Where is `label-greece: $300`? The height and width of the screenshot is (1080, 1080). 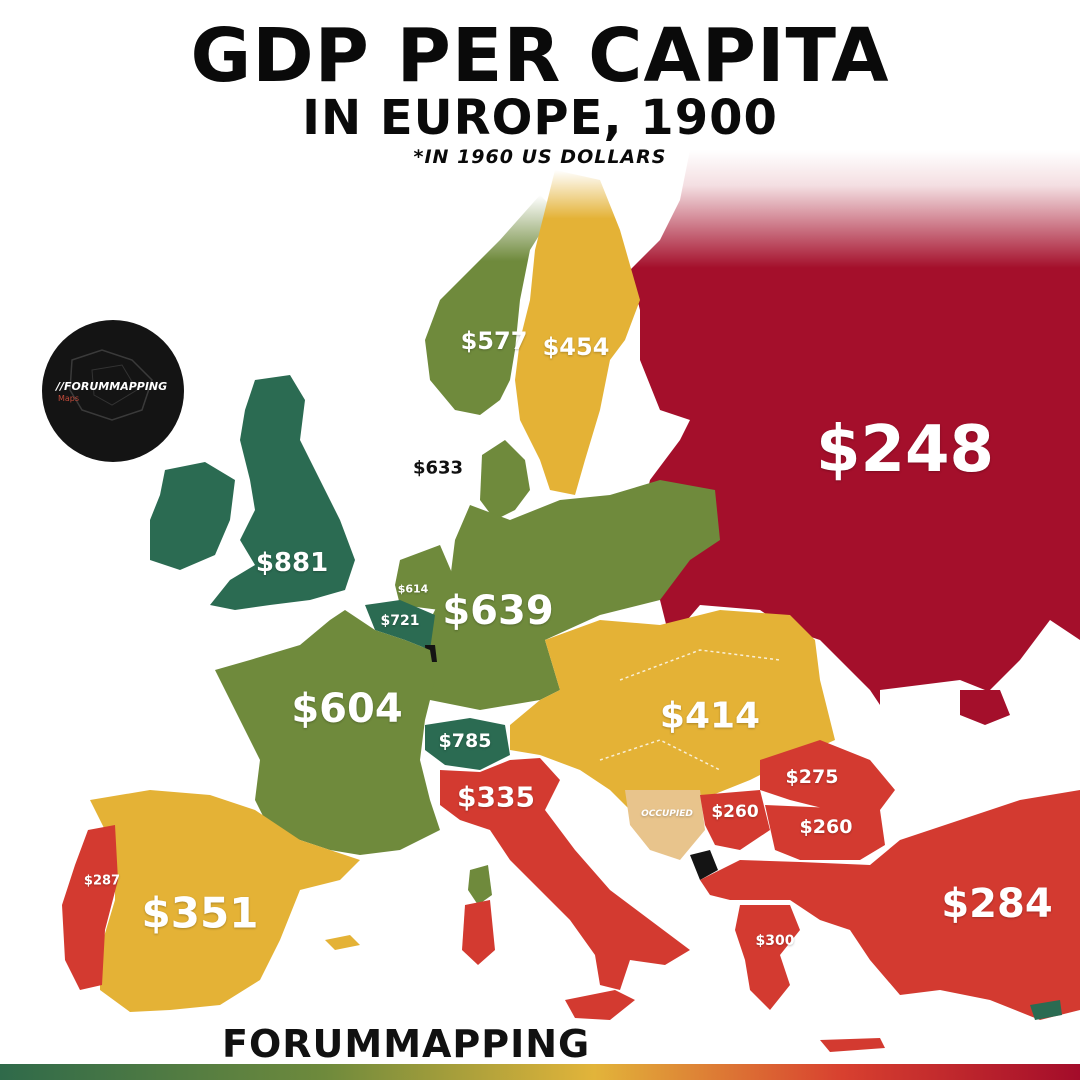
label-greece: $300 is located at coordinates (775, 941).